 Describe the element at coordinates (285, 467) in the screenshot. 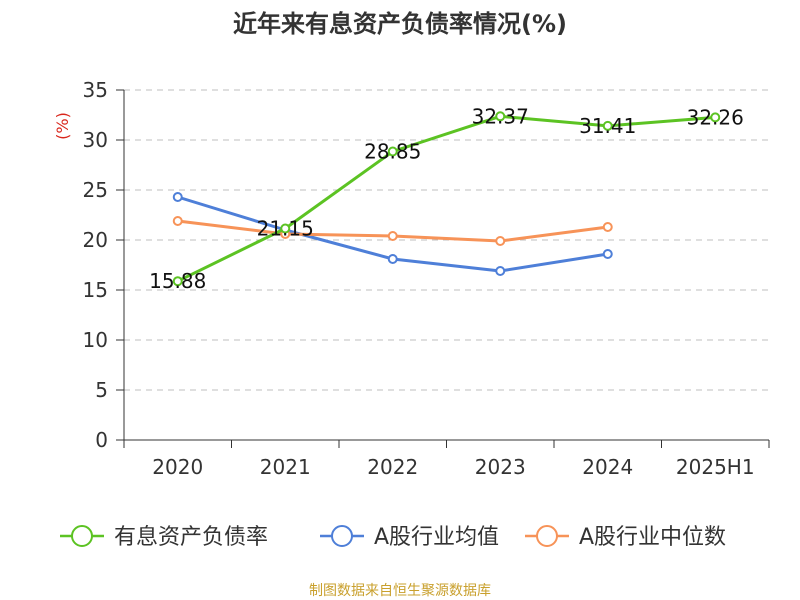

I see `x-tick-label: 2021` at that location.